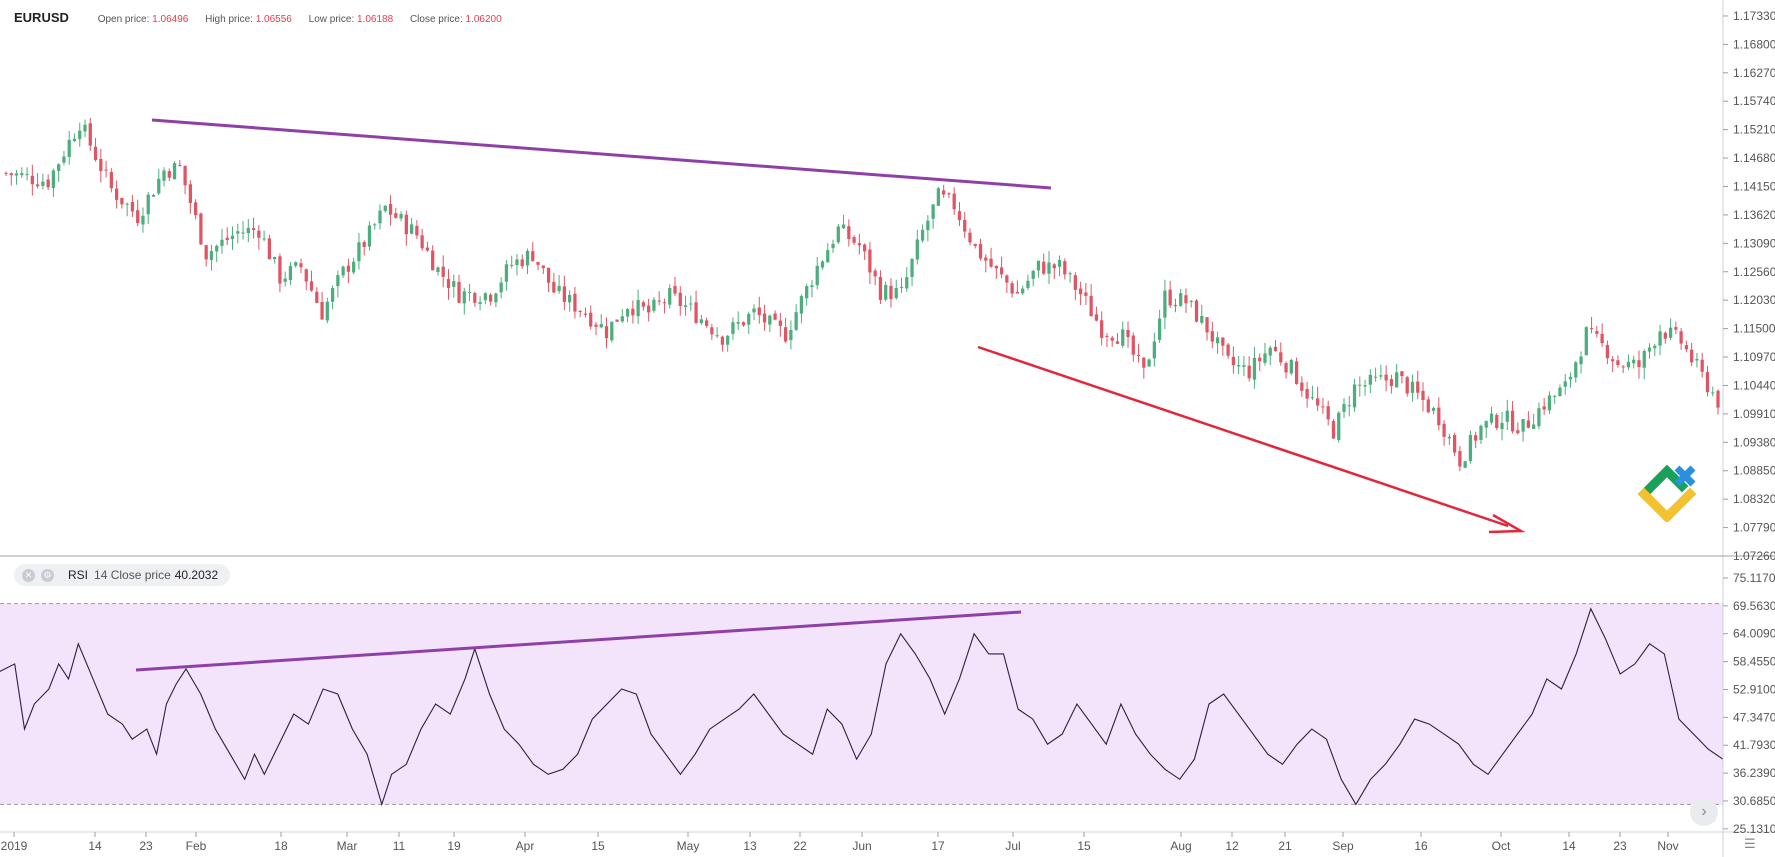 The height and width of the screenshot is (857, 1775). What do you see at coordinates (14, 846) in the screenshot?
I see `x-tick-label: 2019` at bounding box center [14, 846].